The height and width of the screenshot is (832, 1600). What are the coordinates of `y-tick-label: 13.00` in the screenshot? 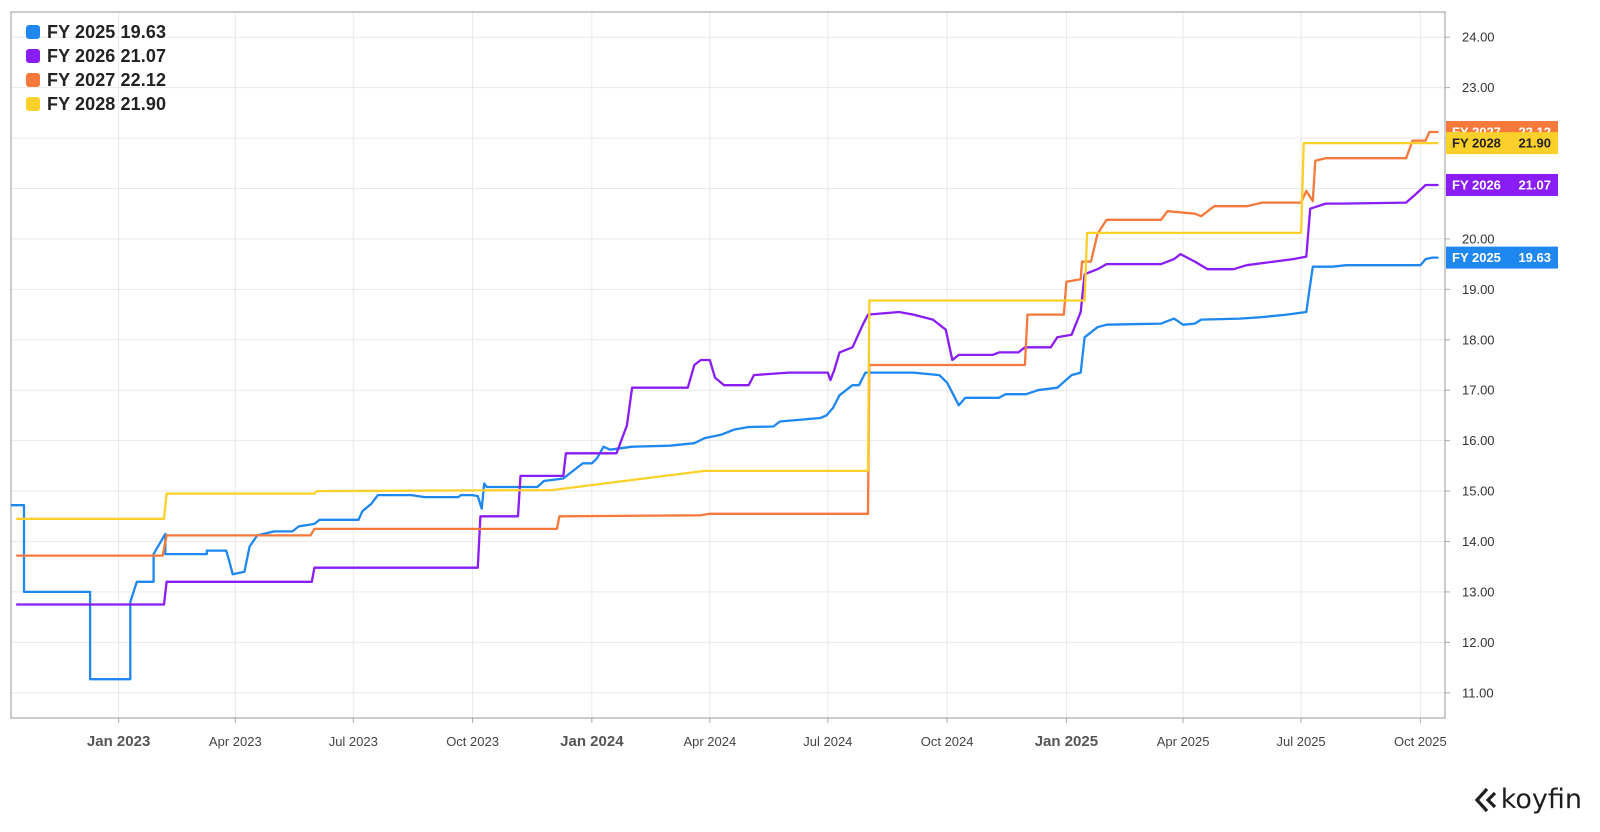 It's located at (1478, 591).